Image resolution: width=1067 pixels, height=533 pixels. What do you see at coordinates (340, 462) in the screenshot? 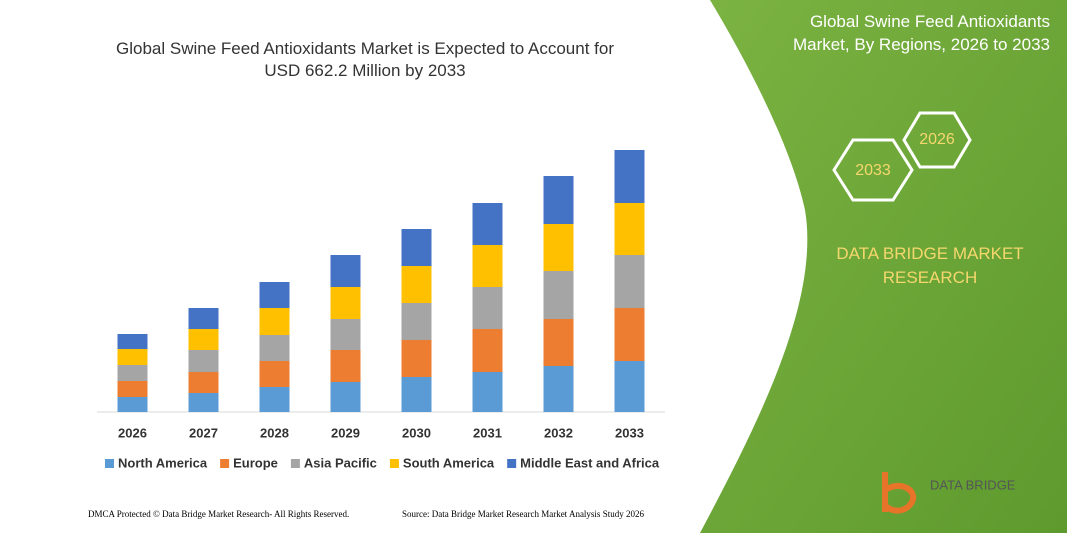
I see `legend-label: Asia Pacific` at bounding box center [340, 462].